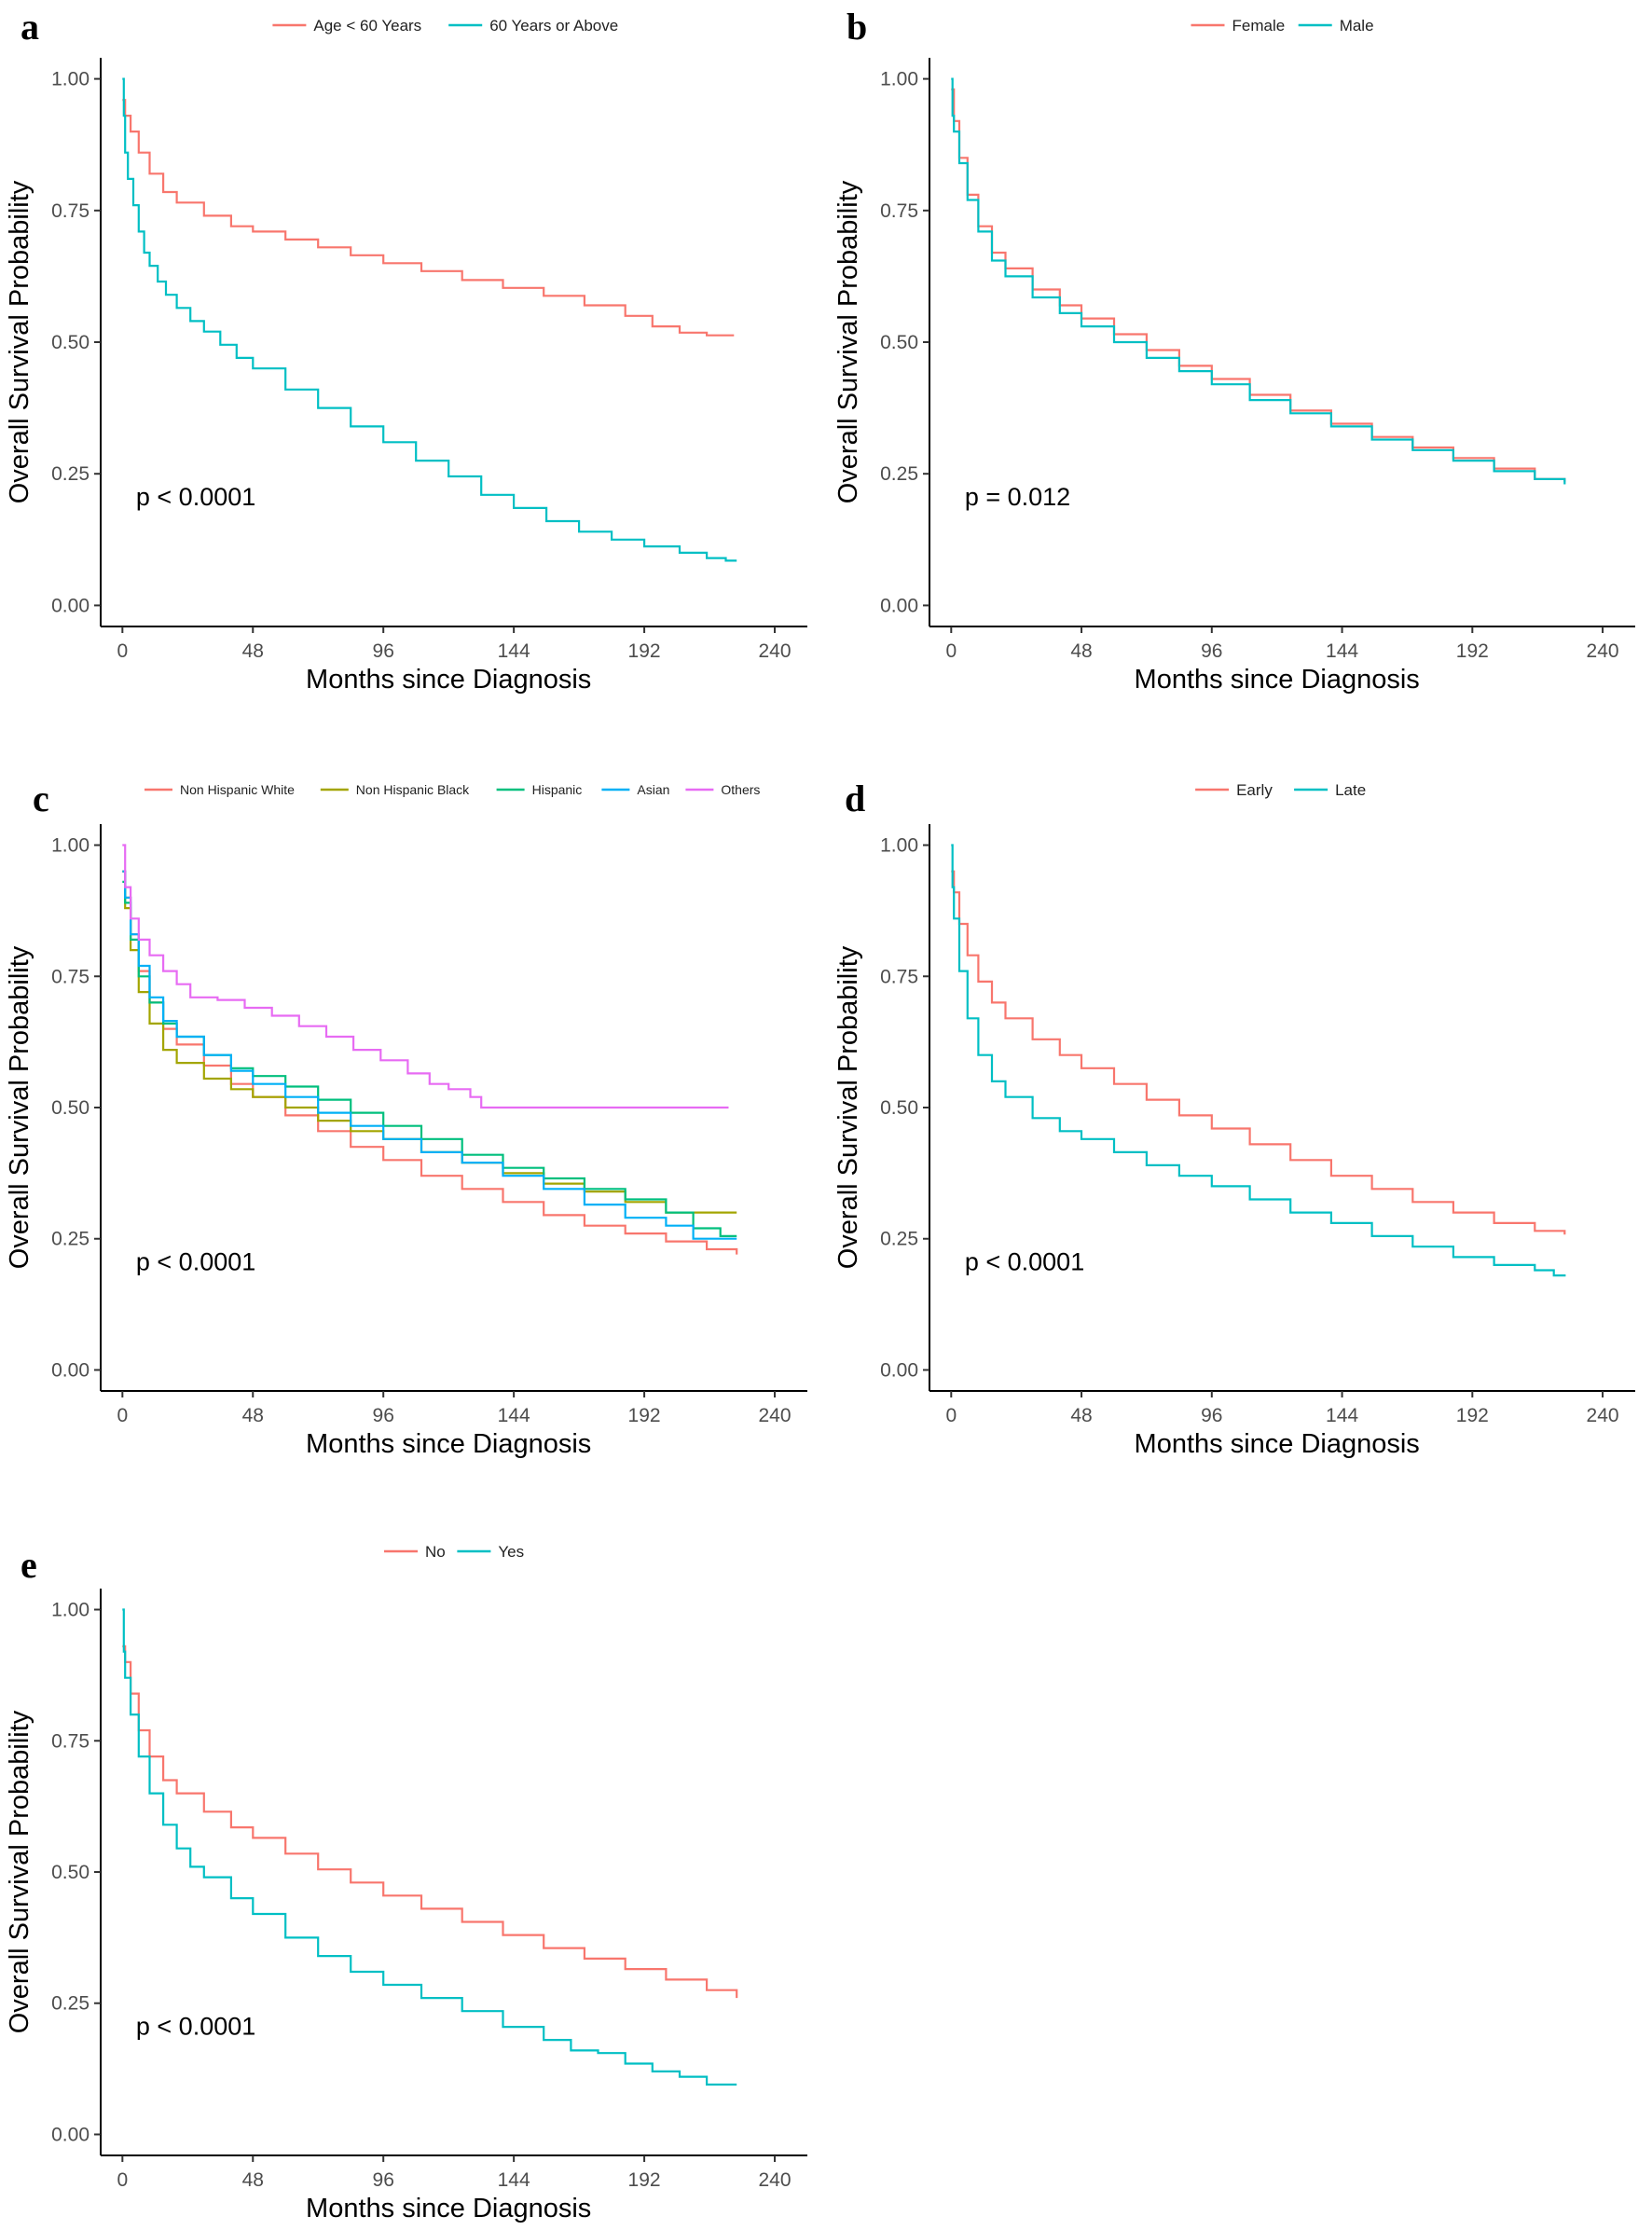 Image resolution: width=1652 pixels, height=2230 pixels. What do you see at coordinates (558, 789) in the screenshot?
I see `legend-label: Hispanic` at bounding box center [558, 789].